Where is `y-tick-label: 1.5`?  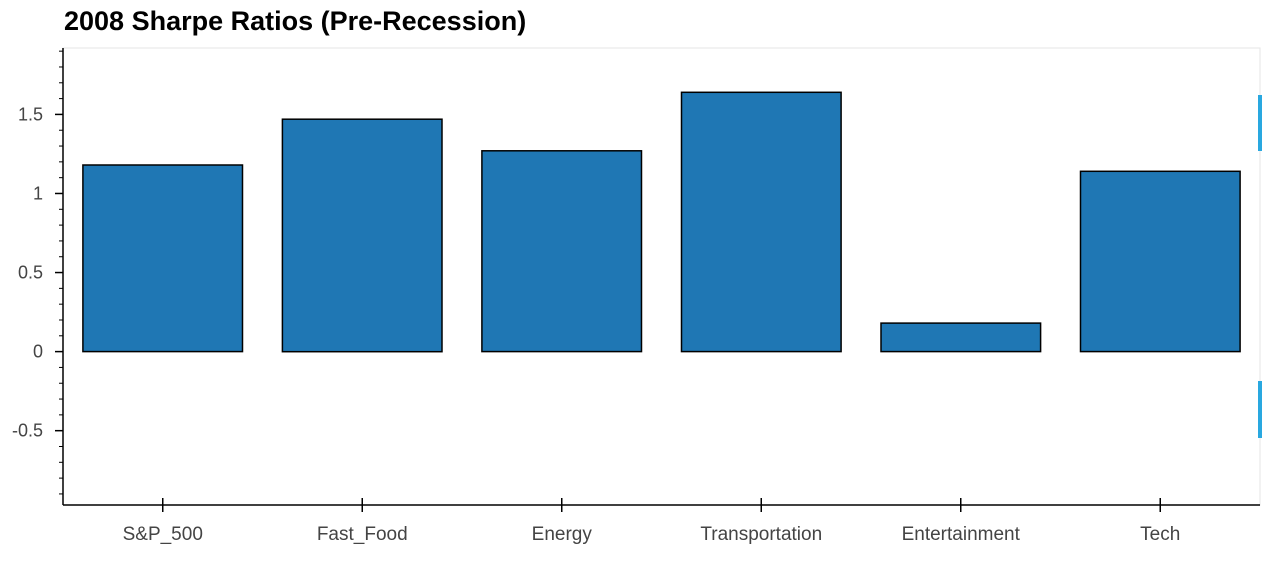
y-tick-label: 1.5 is located at coordinates (30, 114).